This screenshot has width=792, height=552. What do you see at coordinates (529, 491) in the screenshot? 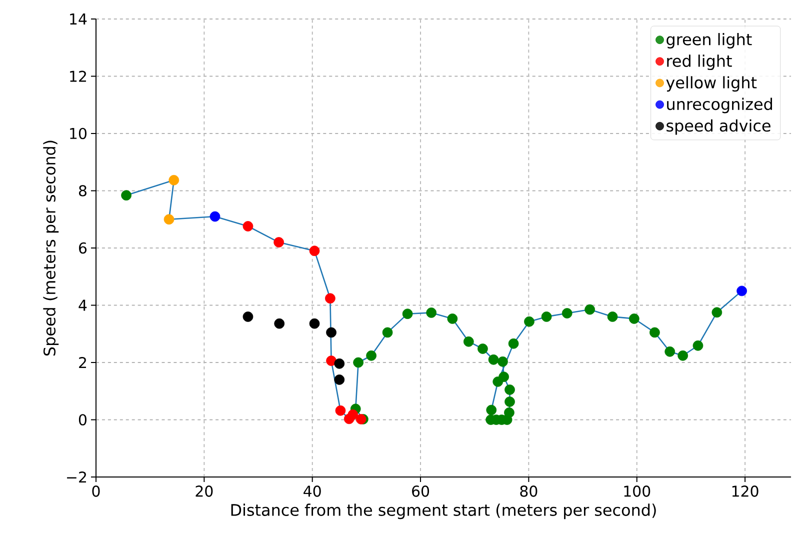
I see `x-tick-label: 80` at bounding box center [529, 491].